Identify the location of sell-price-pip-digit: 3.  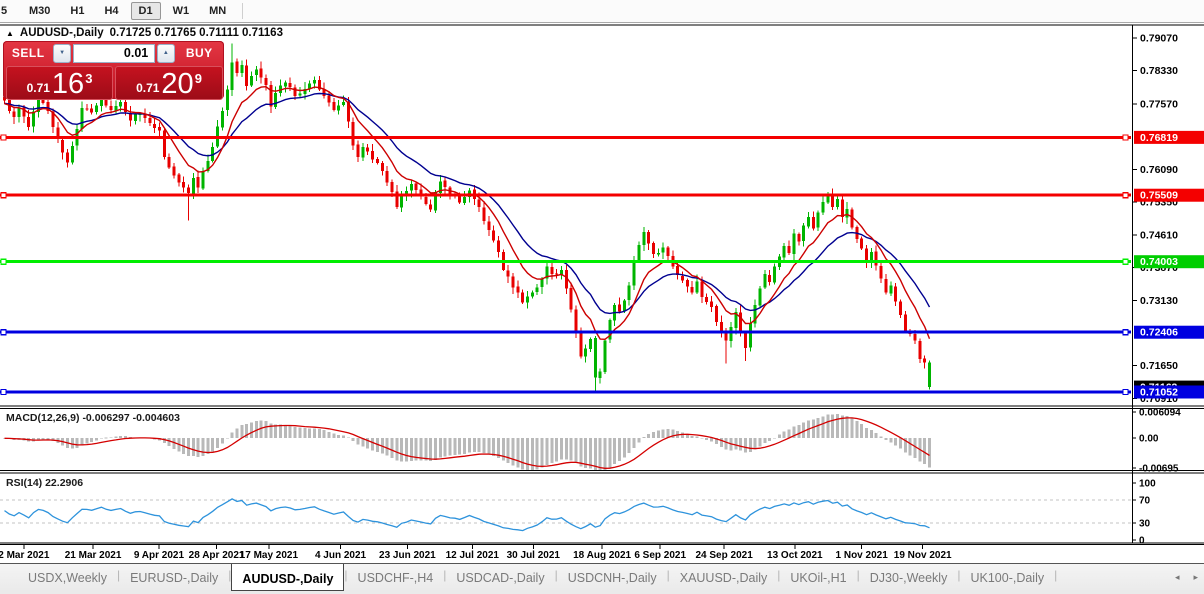
(89, 78).